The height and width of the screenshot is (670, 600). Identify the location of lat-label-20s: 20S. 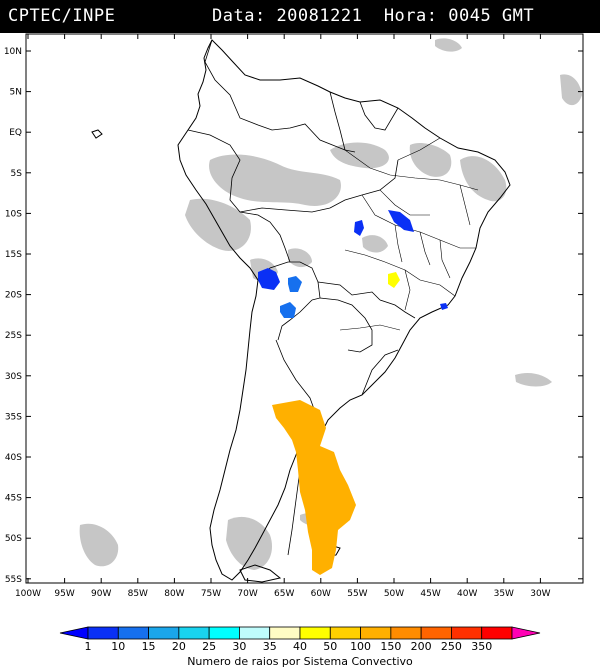
(13, 296).